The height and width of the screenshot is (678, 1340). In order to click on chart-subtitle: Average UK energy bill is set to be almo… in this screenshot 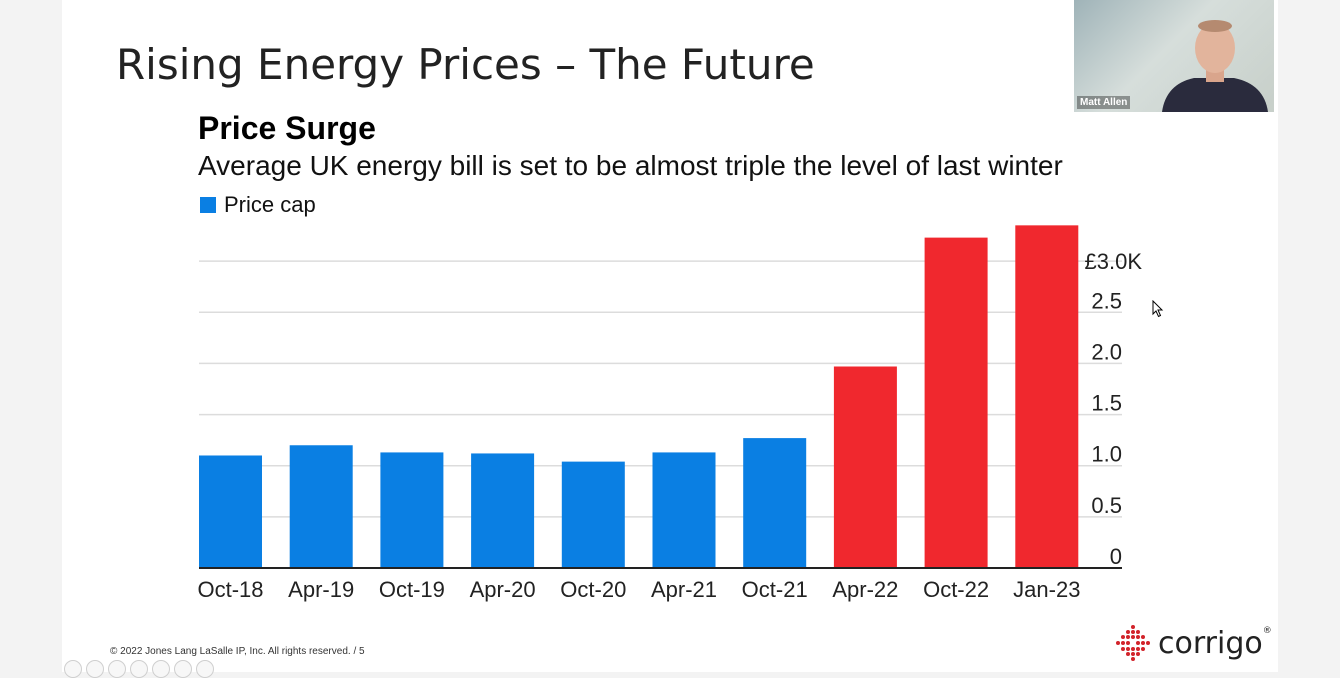, I will do `click(630, 165)`.